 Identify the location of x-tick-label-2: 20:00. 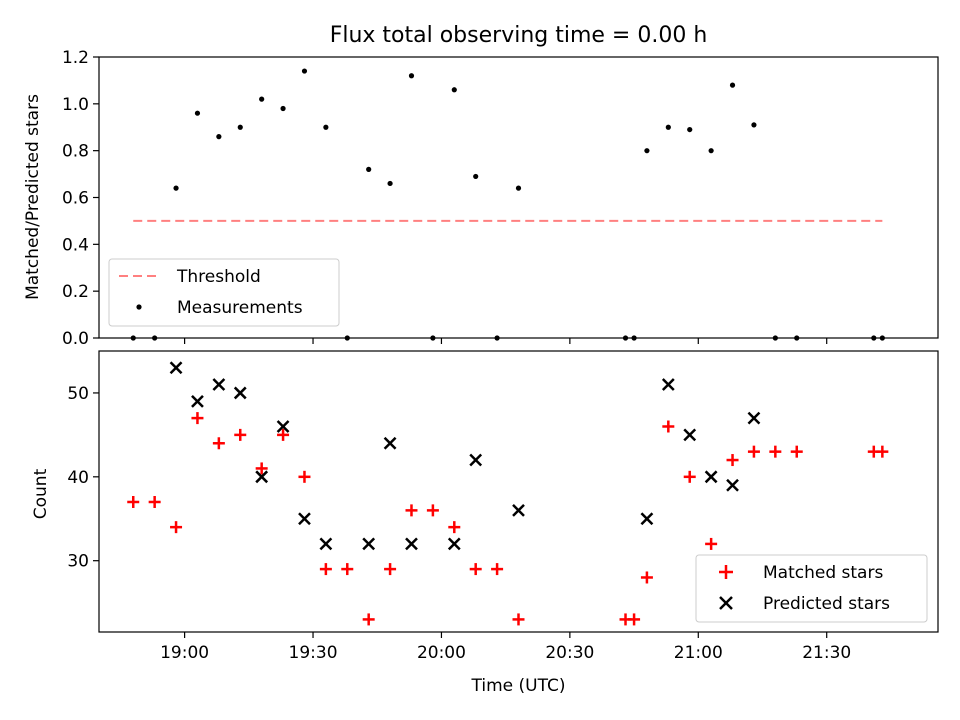
(441, 653).